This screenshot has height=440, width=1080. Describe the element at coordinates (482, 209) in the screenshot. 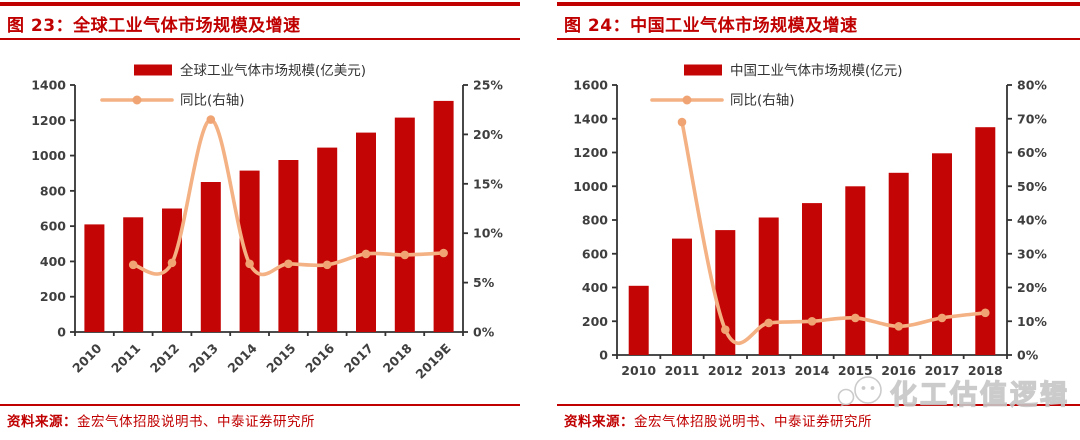

I see `right-axis: 0% 5% 10% 15% 20% 25%` at that location.